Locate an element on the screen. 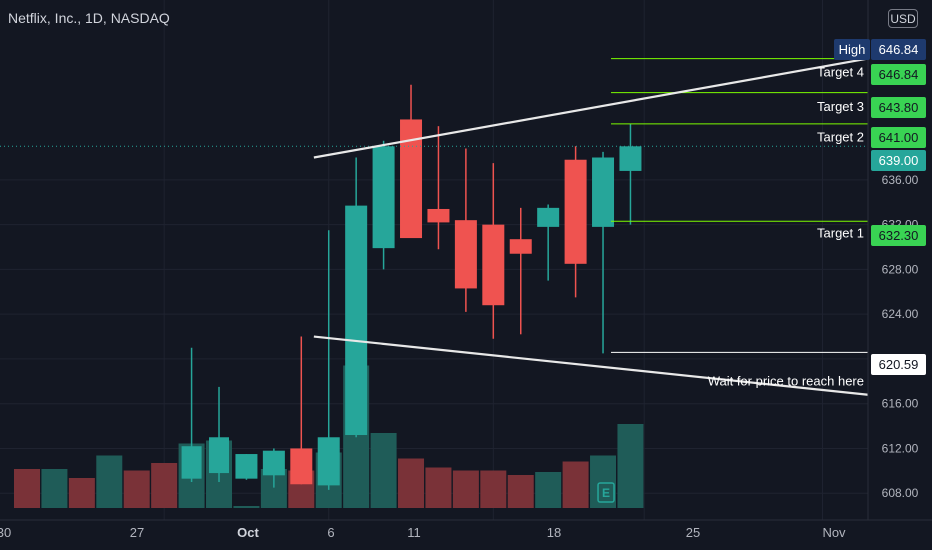 The width and height of the screenshot is (932, 550). price-label-text: High is located at coordinates (852, 49).